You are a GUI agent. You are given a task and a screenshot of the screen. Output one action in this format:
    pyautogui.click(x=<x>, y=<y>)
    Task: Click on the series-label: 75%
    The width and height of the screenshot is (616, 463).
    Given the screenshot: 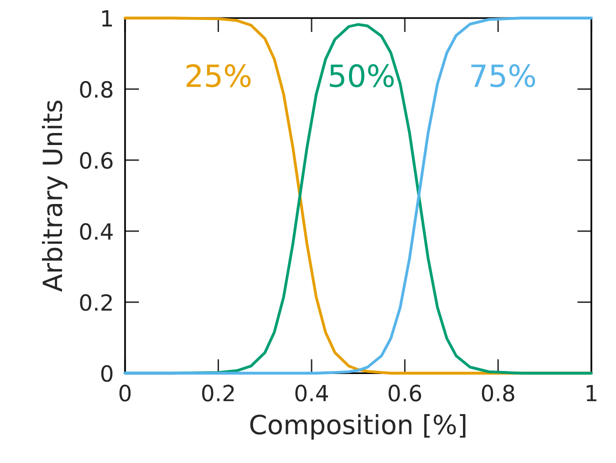 What is the action you would take?
    pyautogui.click(x=503, y=76)
    